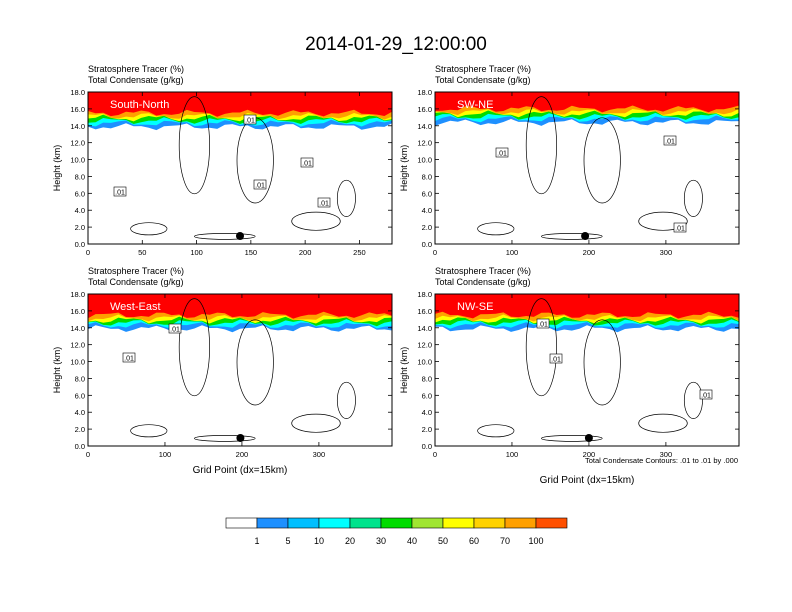 The height and width of the screenshot is (612, 792). What do you see at coordinates (590, 370) in the screenshot?
I see `condensate-contours` at bounding box center [590, 370].